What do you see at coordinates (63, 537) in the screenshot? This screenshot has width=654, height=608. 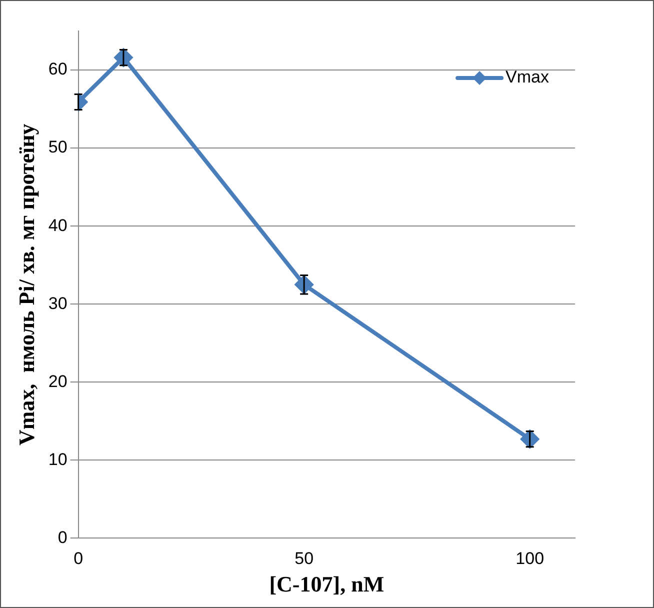 I see `y-tick-label: 0` at bounding box center [63, 537].